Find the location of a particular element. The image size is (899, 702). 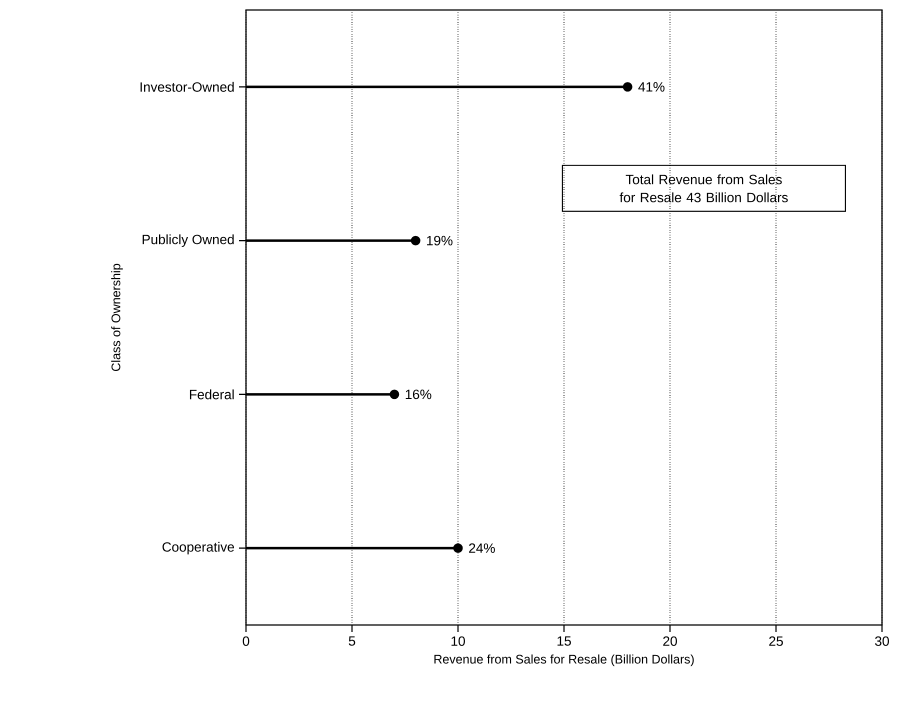

y-axis-title: Class of Ownership is located at coordinates (117, 318).